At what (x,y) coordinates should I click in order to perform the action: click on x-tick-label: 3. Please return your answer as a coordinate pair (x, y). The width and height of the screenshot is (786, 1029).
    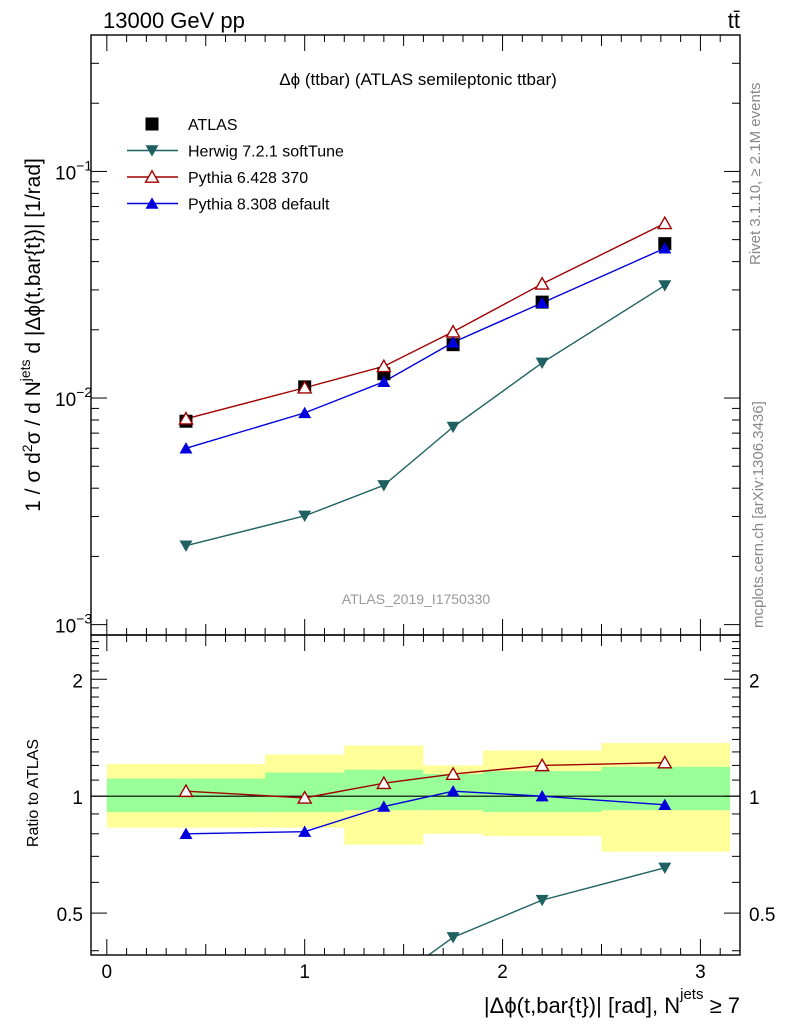
    Looking at the image, I should click on (700, 972).